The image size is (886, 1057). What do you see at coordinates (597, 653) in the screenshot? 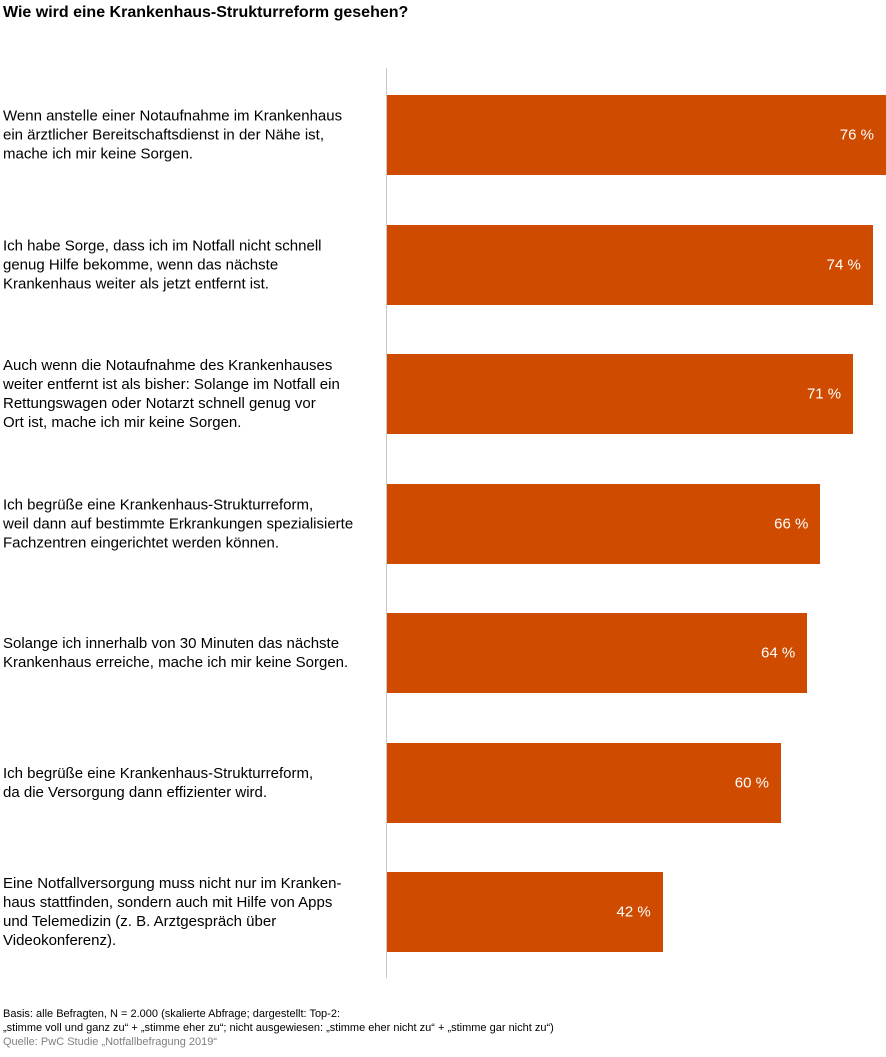
I see `bar: 64 %` at bounding box center [597, 653].